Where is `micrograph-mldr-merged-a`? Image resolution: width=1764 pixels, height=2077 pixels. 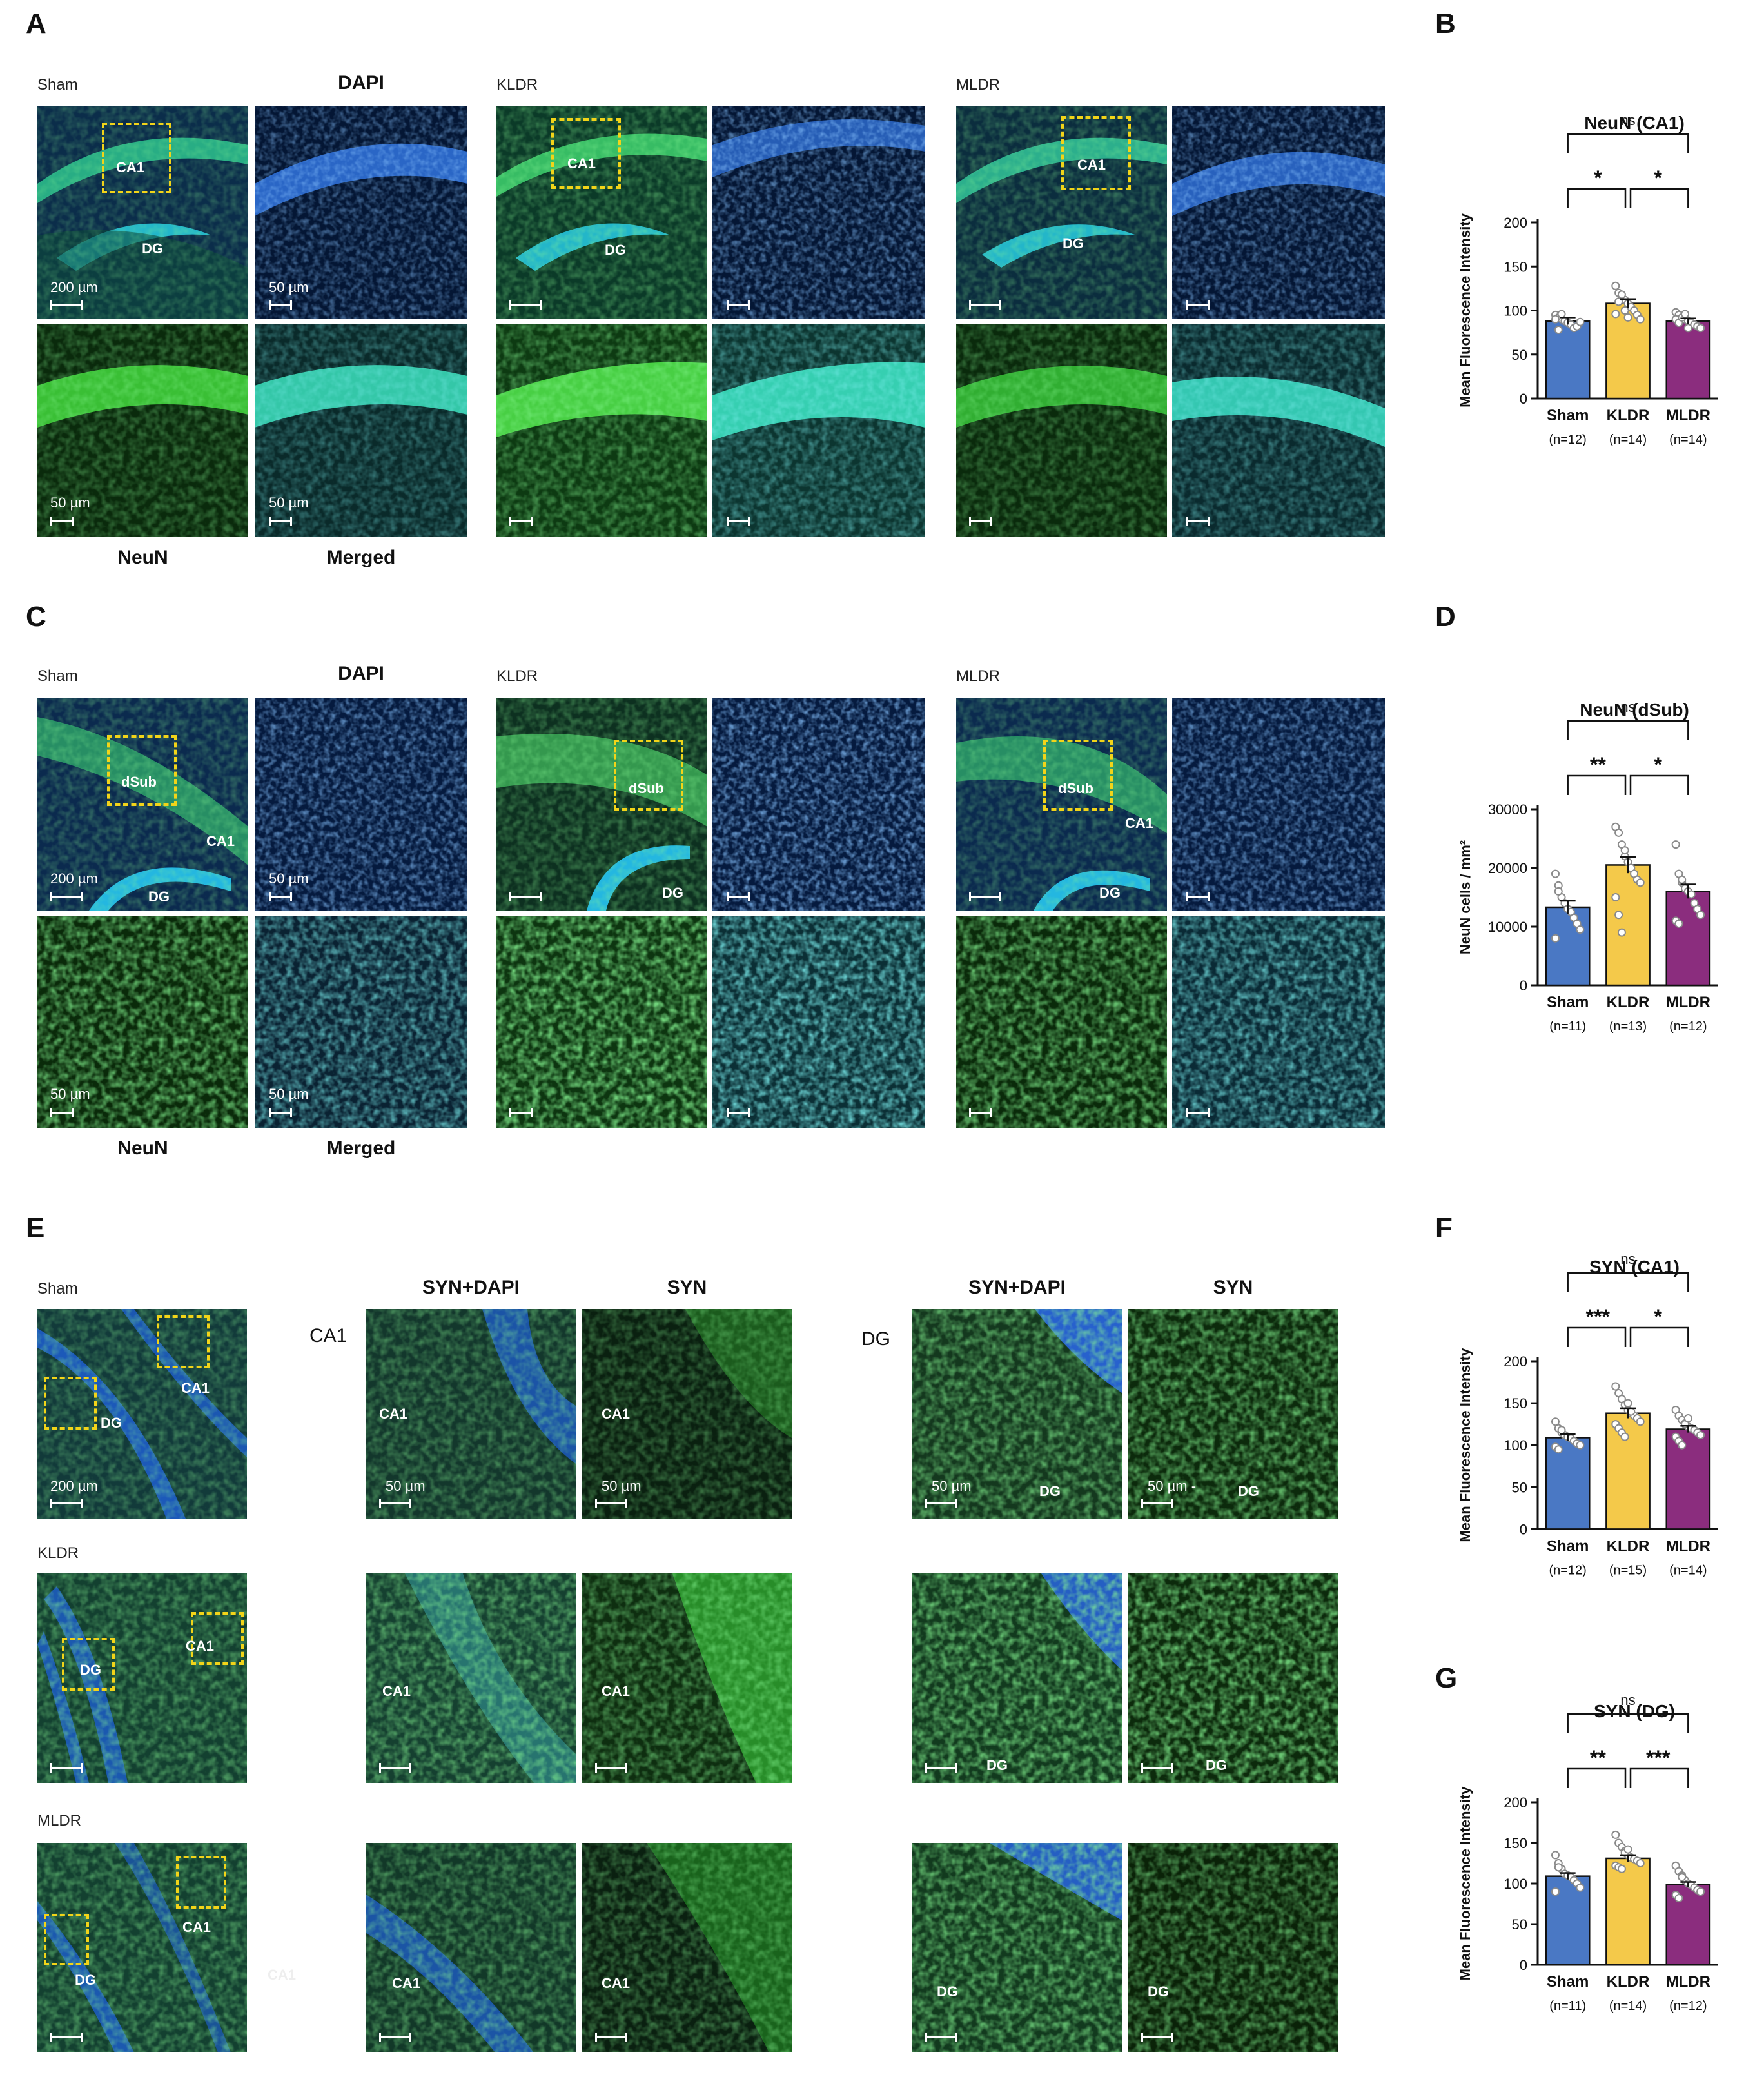
micrograph-mldr-merged-a is located at coordinates (1278, 431).